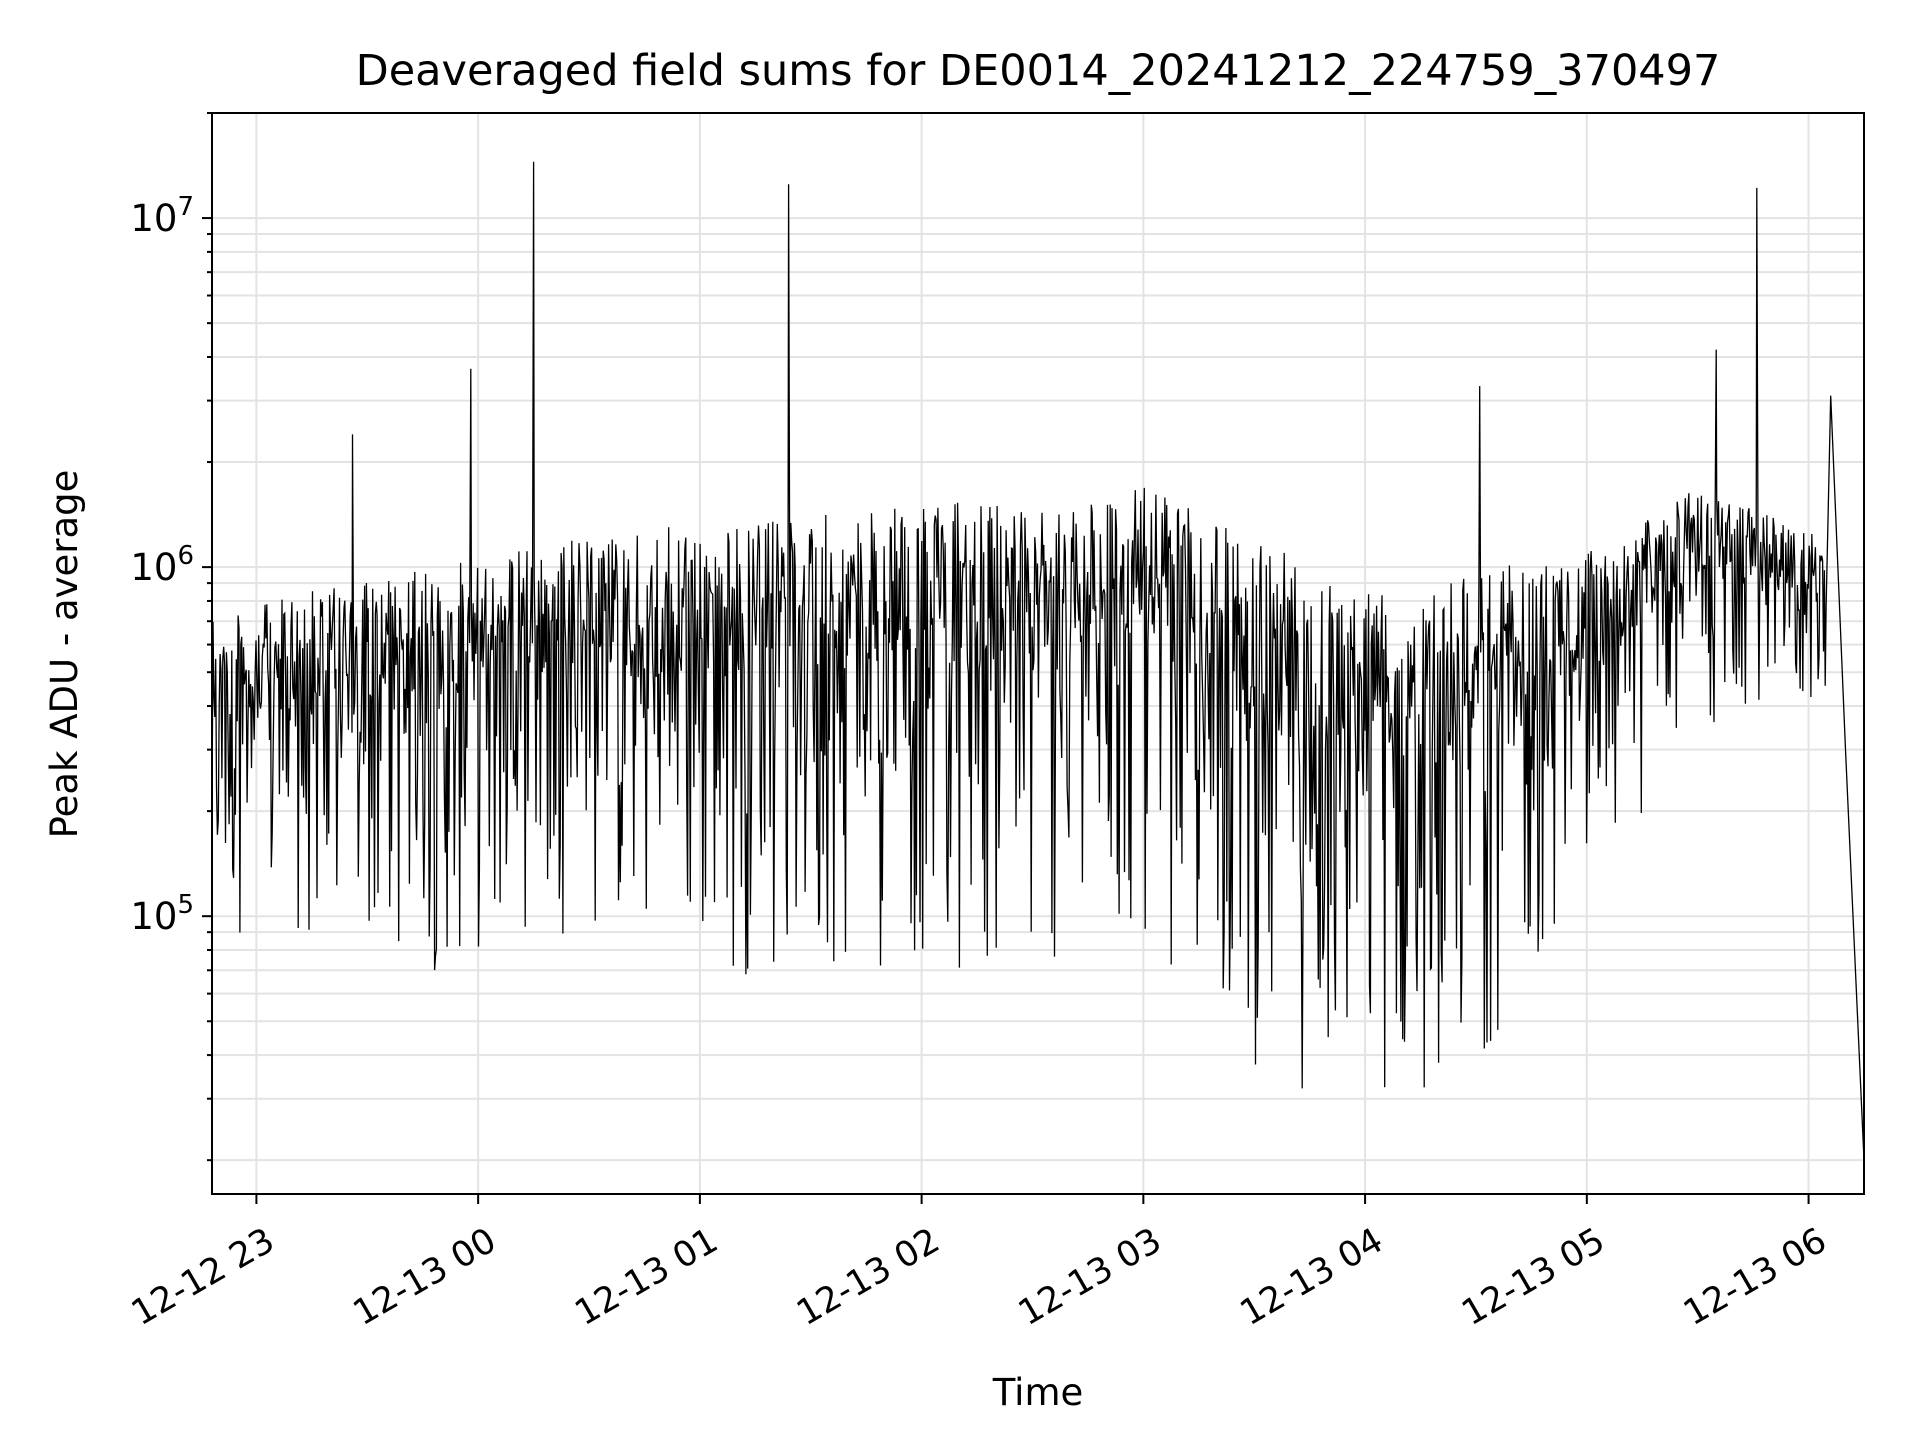 This screenshot has height=1440, width=1920. Describe the element at coordinates (162, 914) in the screenshot. I see `y-tick-label: 105` at that location.